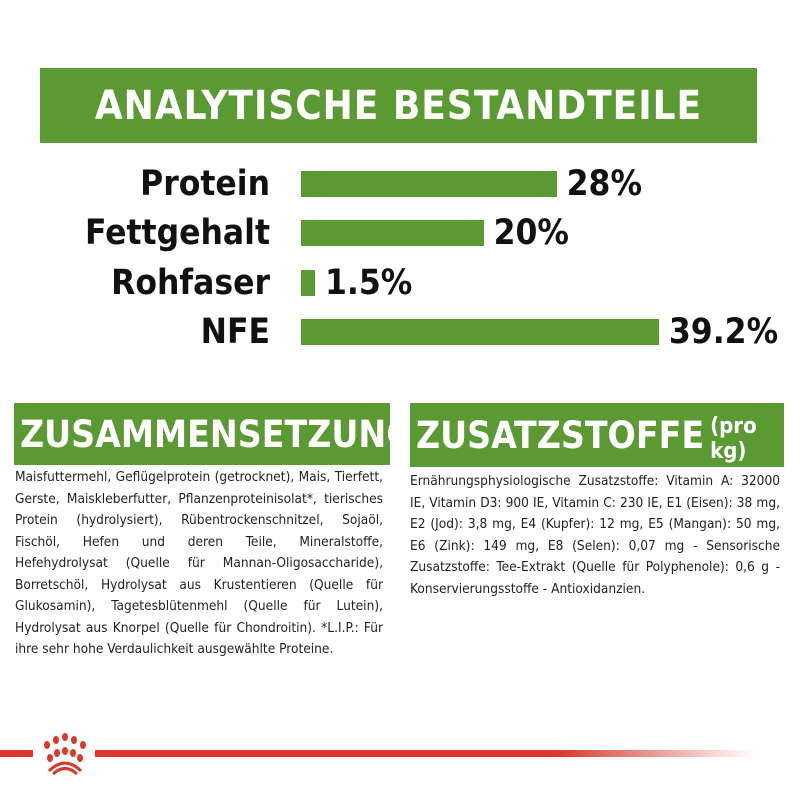 This screenshot has width=800, height=800. Describe the element at coordinates (733, 439) in the screenshot. I see `additives-unit: (pro kg)` at that location.